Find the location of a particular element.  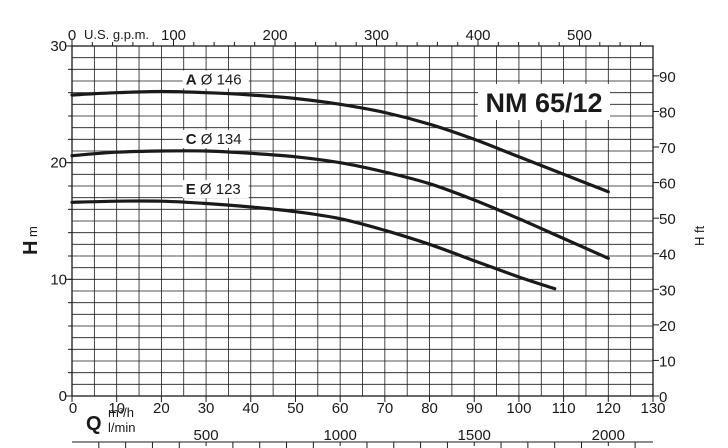

curve-letter: C is located at coordinates (191, 139).